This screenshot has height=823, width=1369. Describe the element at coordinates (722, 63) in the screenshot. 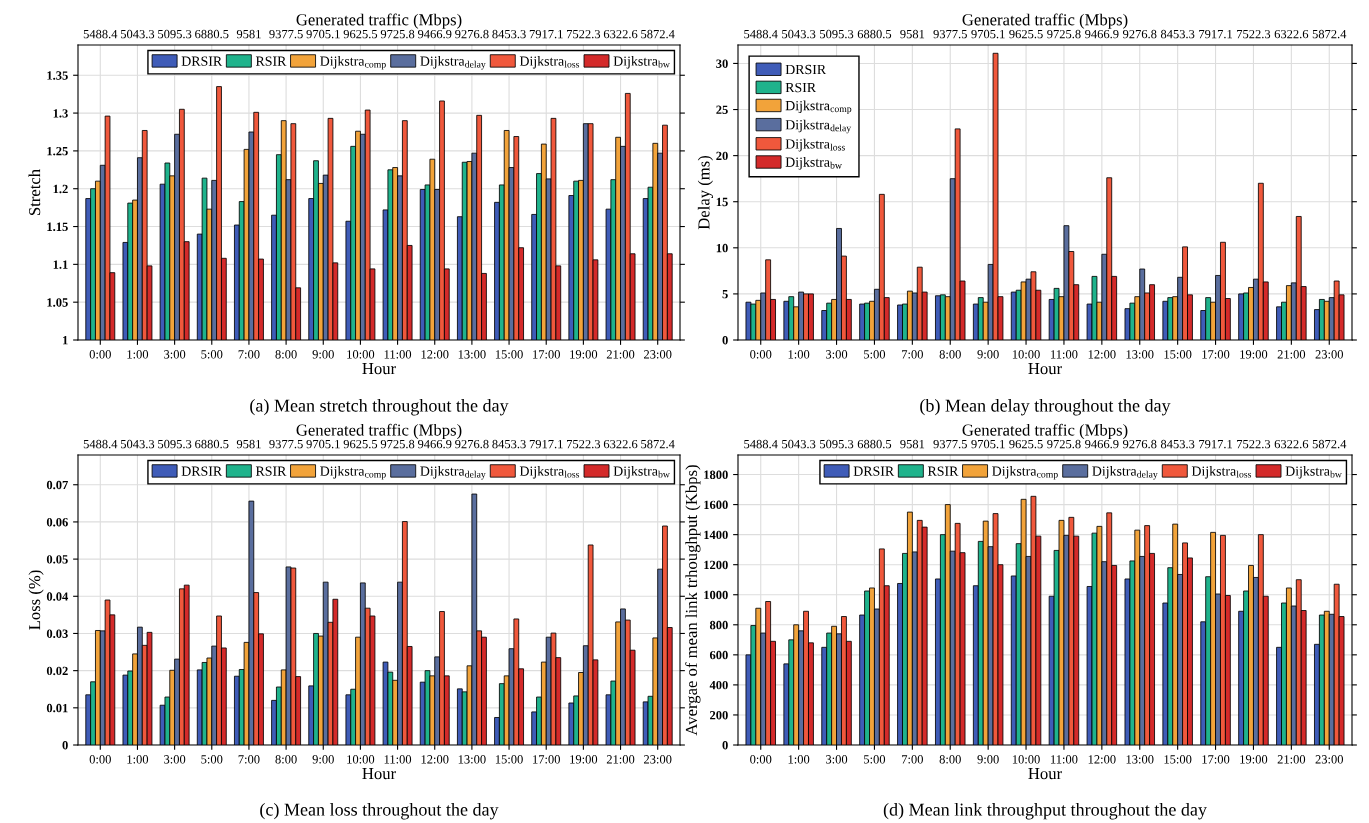

I see `y-tick-label: 30` at that location.